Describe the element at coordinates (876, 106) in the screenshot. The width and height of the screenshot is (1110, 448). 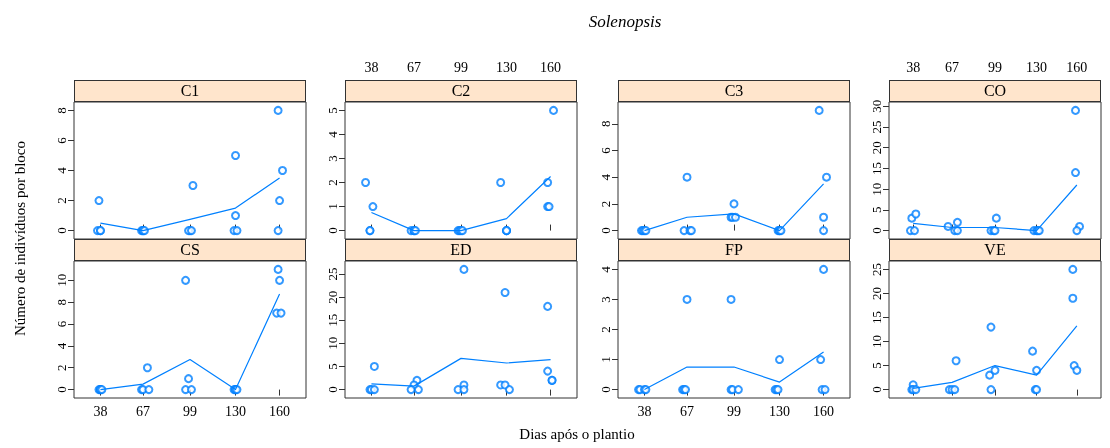
I see `y-tick-label: 30` at that location.